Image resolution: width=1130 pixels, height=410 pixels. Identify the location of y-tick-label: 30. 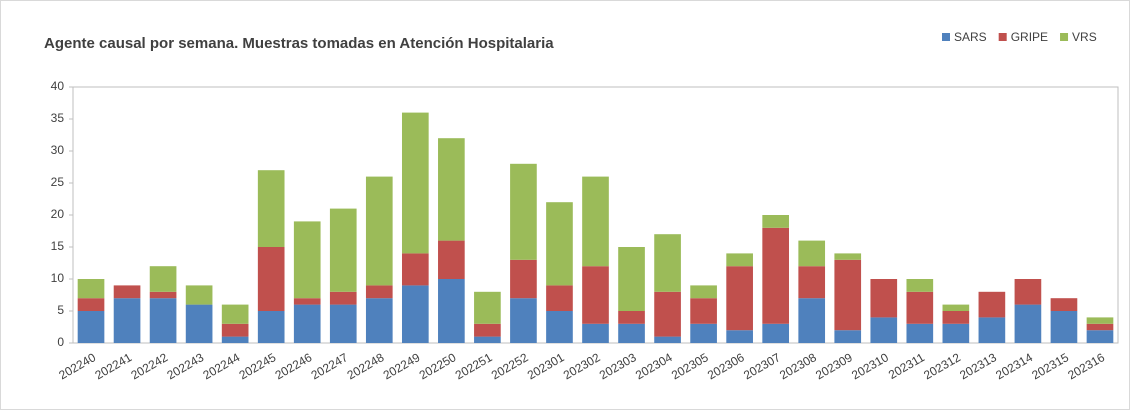
(58, 150).